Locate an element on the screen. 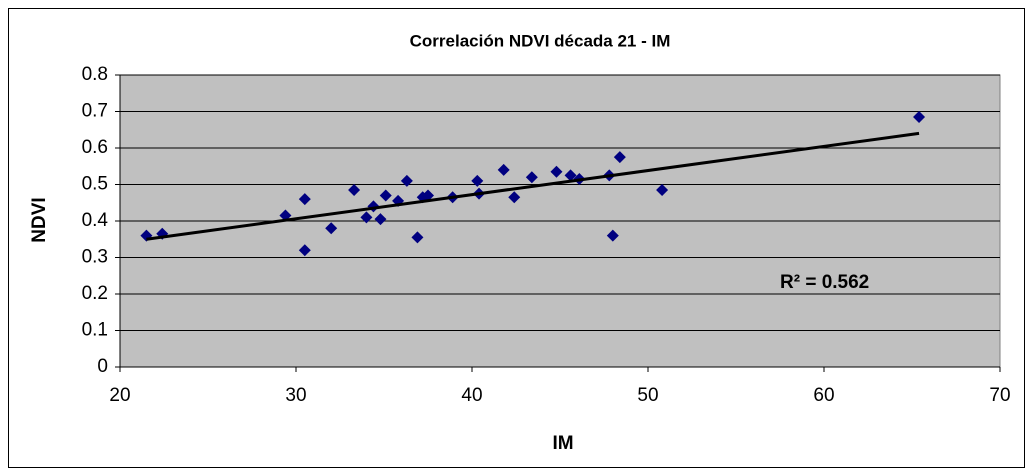  chart-title: Correlación NDVI década 21 - IM is located at coordinates (540, 40).